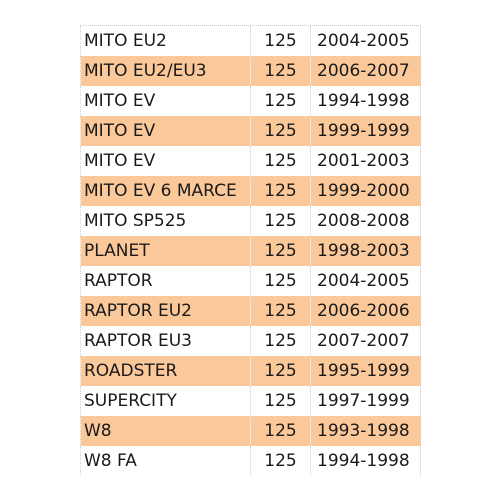 The image size is (500, 500). What do you see at coordinates (166, 221) in the screenshot?
I see `model-cell: MITO SP525` at bounding box center [166, 221].